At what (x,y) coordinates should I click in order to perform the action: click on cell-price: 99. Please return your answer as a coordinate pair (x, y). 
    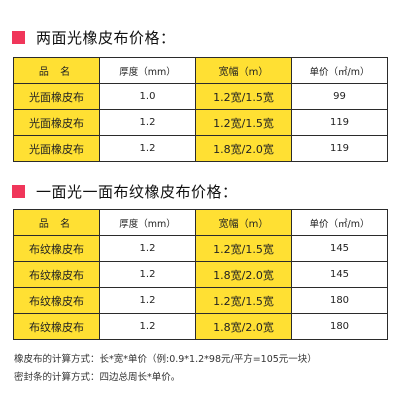
    Looking at the image, I should click on (339, 96).